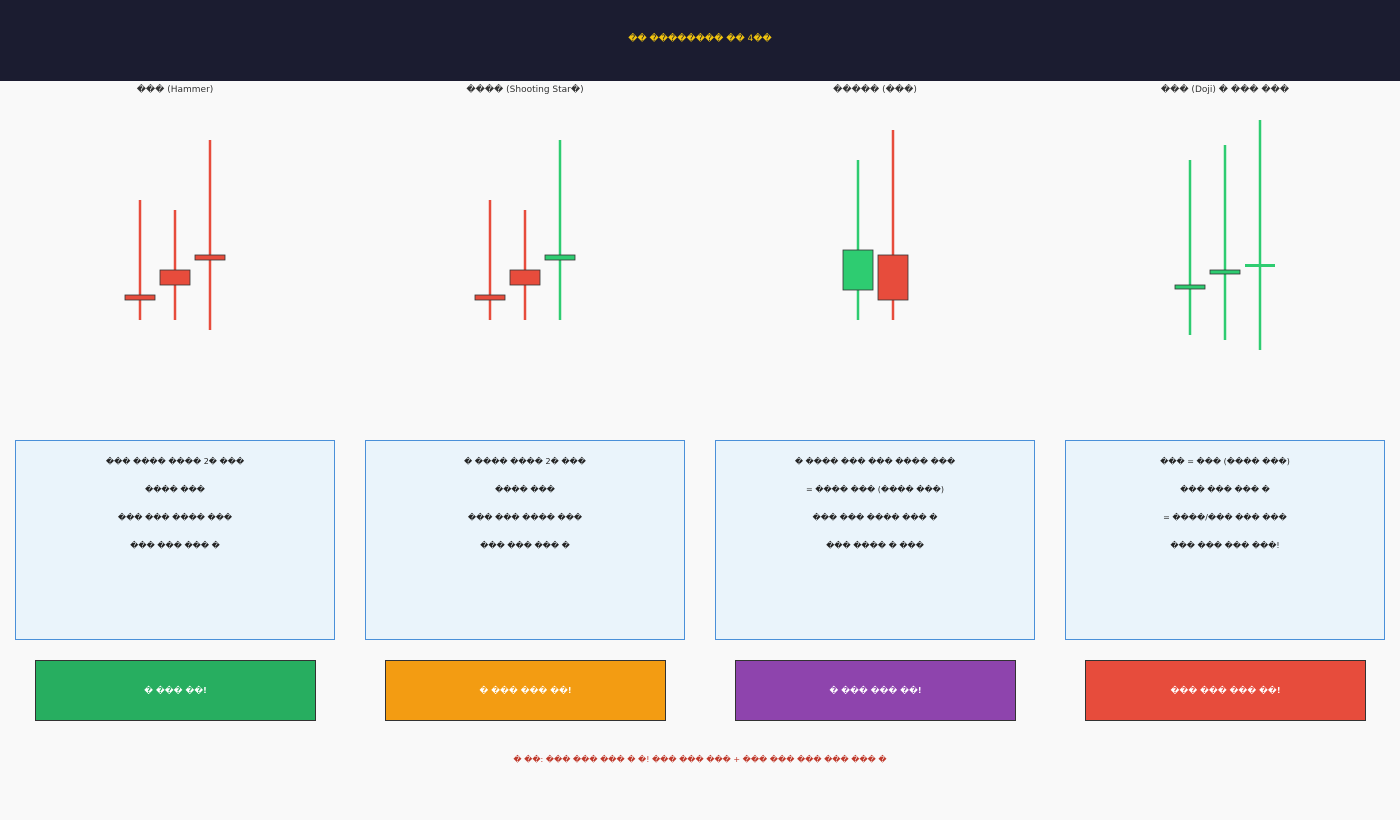 Image resolution: width=1400 pixels, height=820 pixels. Describe the element at coordinates (1225, 545) in the screenshot. I see `description-line: ��� ��� ��� ���!` at that location.